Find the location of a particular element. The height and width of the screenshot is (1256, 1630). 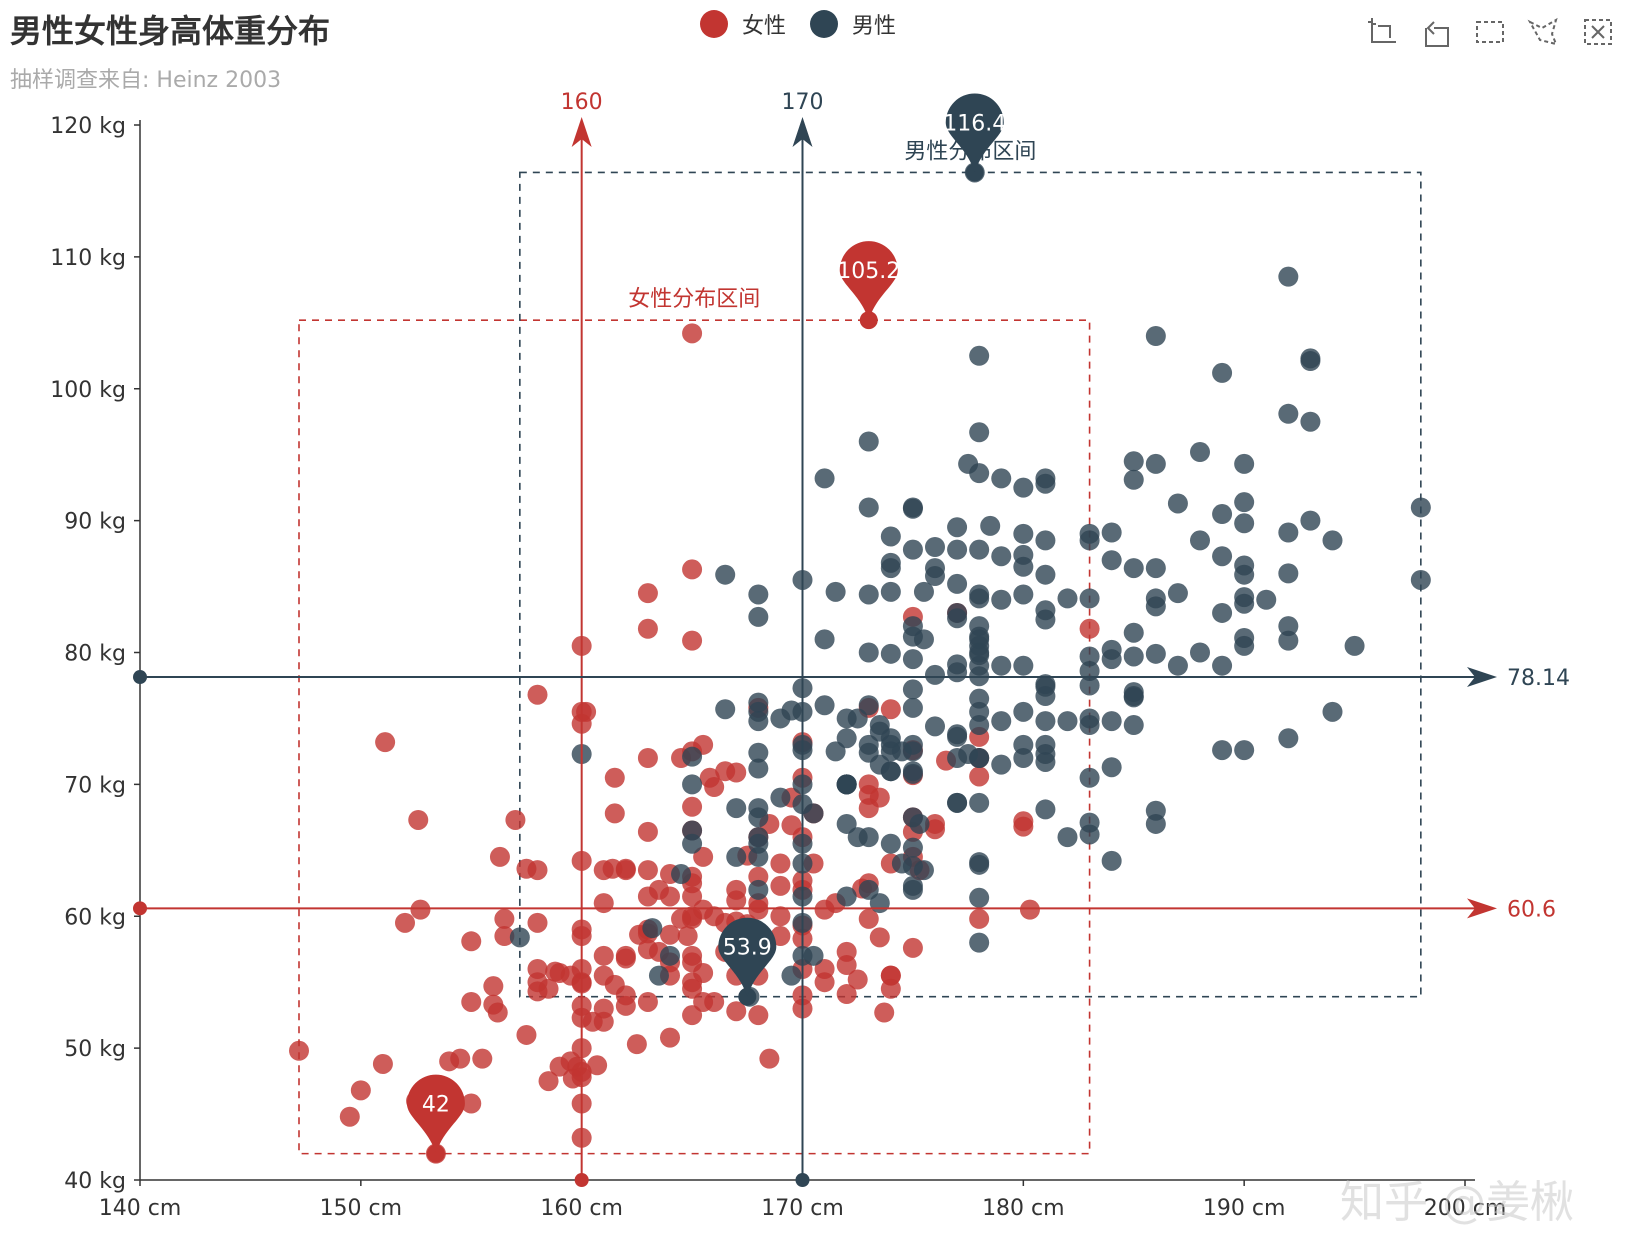

y-tick-label: 70 kg is located at coordinates (95, 785).